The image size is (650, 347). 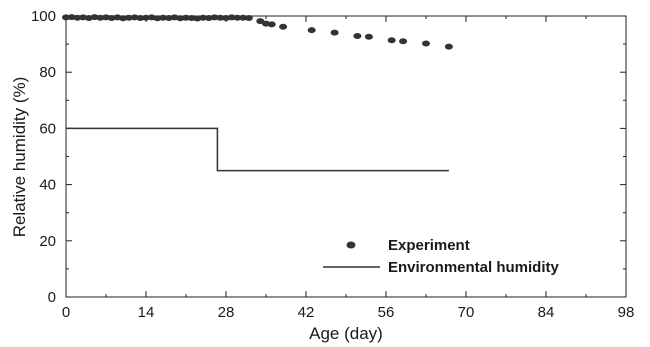 What do you see at coordinates (43, 16) in the screenshot?
I see `y-tick-label: 100` at bounding box center [43, 16].